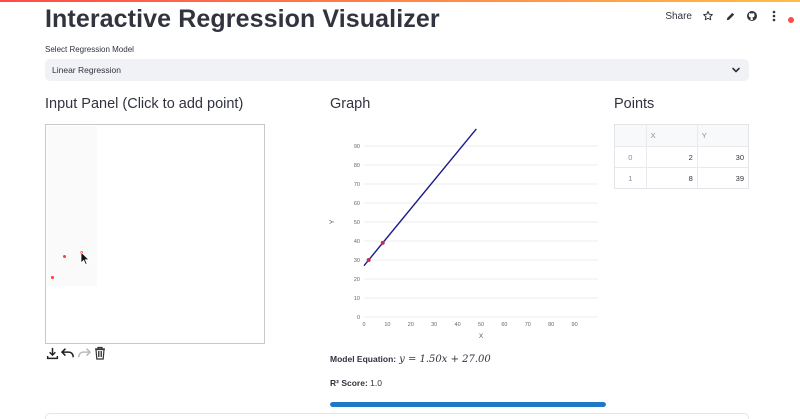  I want to click on x-tick-label: 40, so click(458, 325).